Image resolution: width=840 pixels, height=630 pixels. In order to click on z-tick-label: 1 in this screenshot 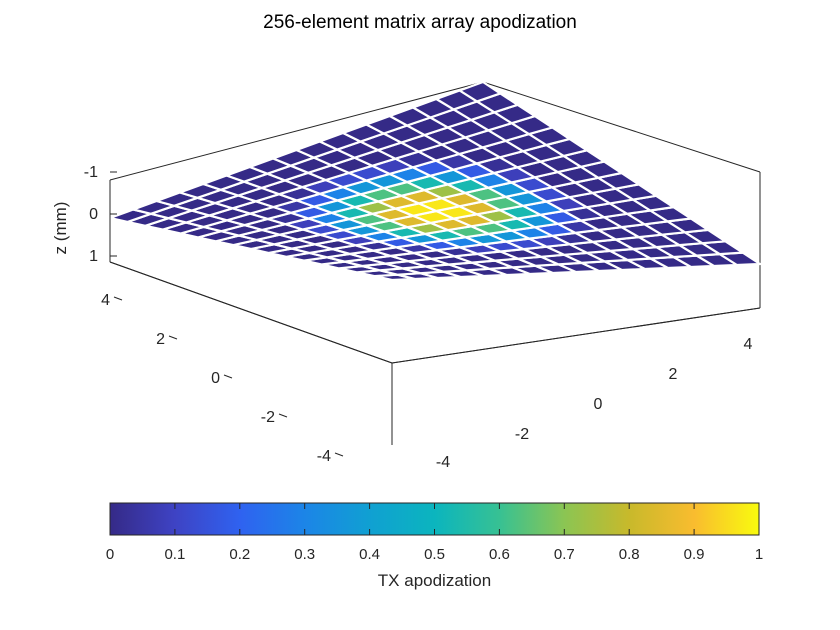, I will do `click(93, 256)`.